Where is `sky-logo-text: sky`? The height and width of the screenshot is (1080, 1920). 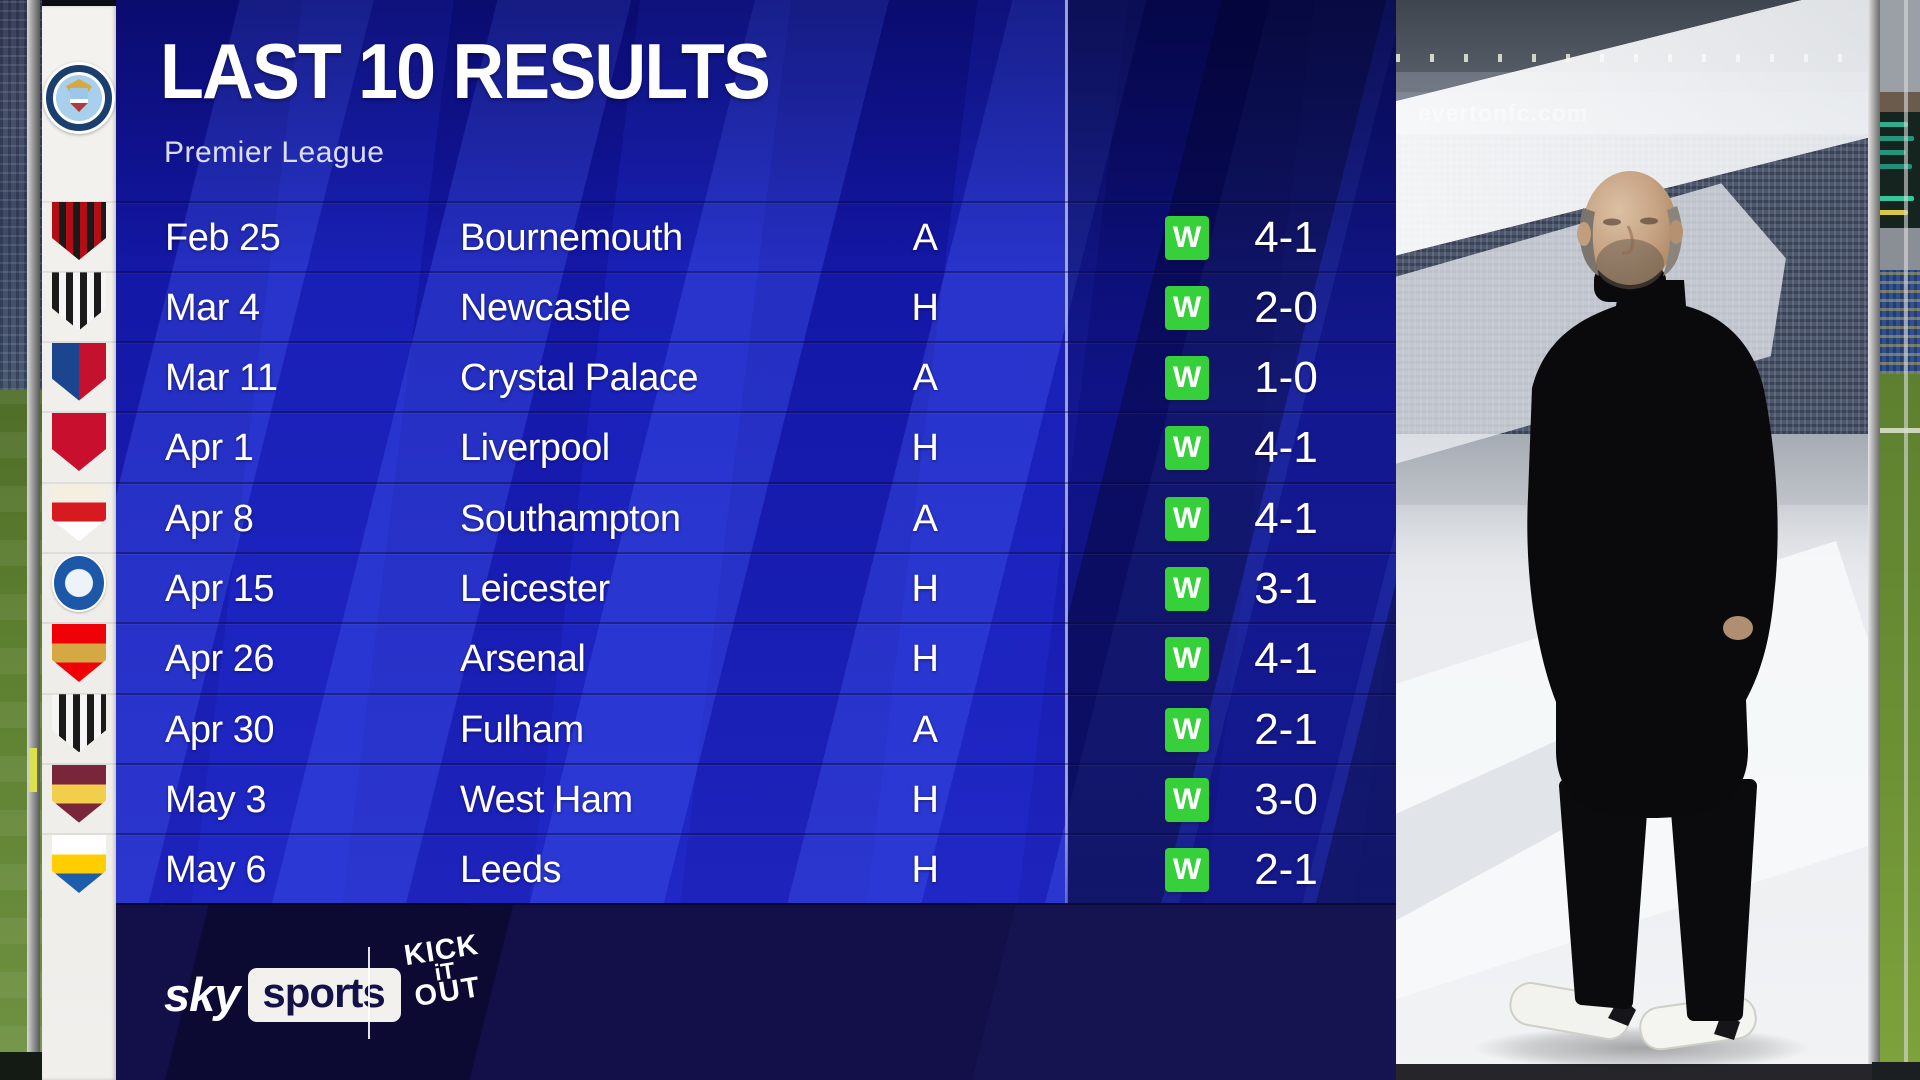
sky-logo-text: sky is located at coordinates (202, 994).